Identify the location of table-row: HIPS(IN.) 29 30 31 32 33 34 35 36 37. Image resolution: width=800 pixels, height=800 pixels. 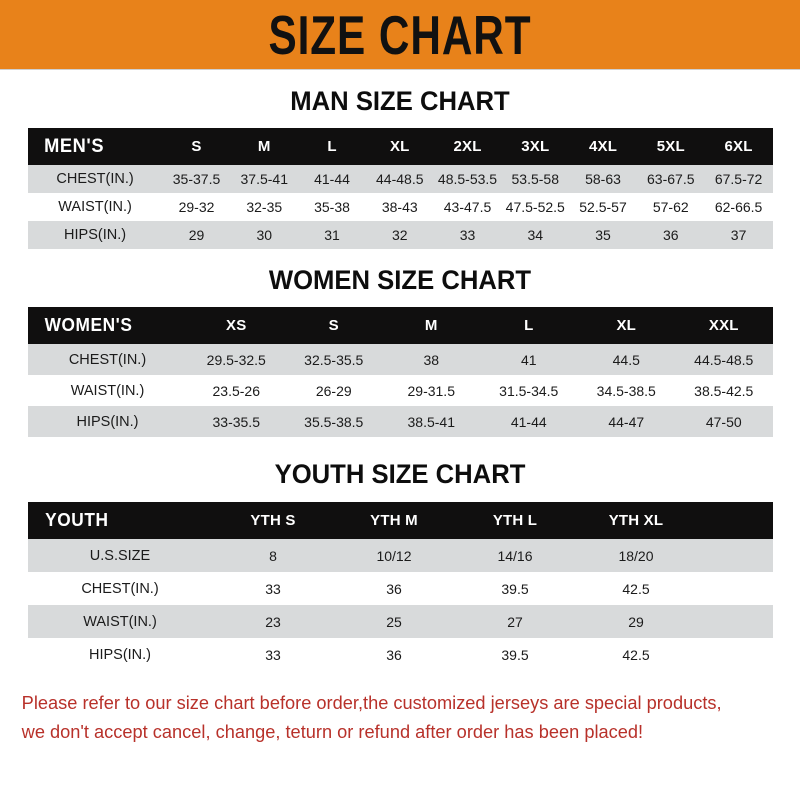
(400, 235).